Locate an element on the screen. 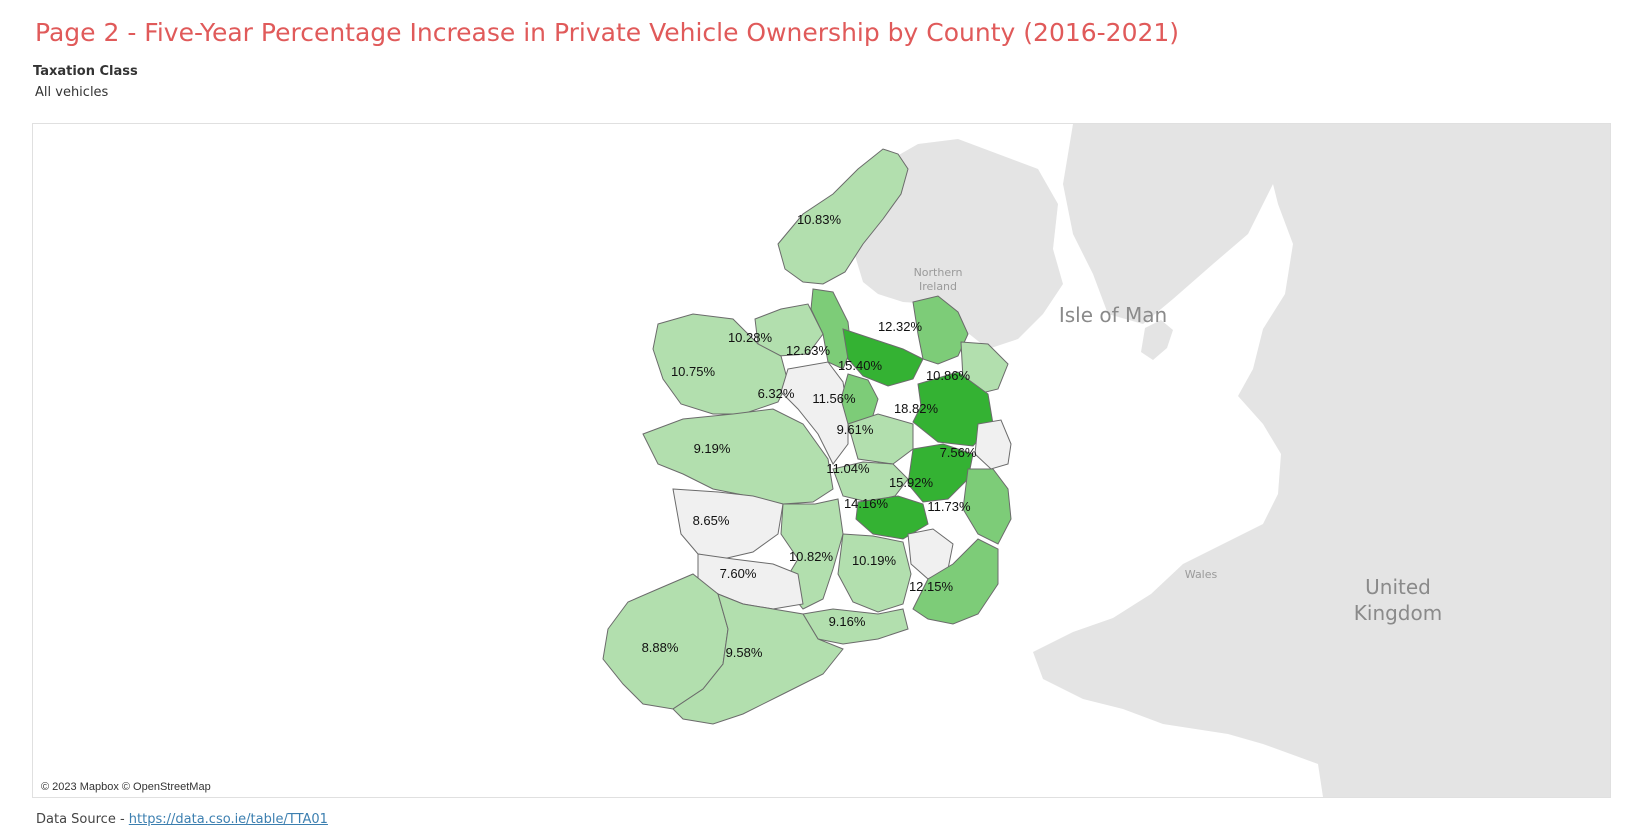 The height and width of the screenshot is (836, 1644). county-meath is located at coordinates (953, 409).